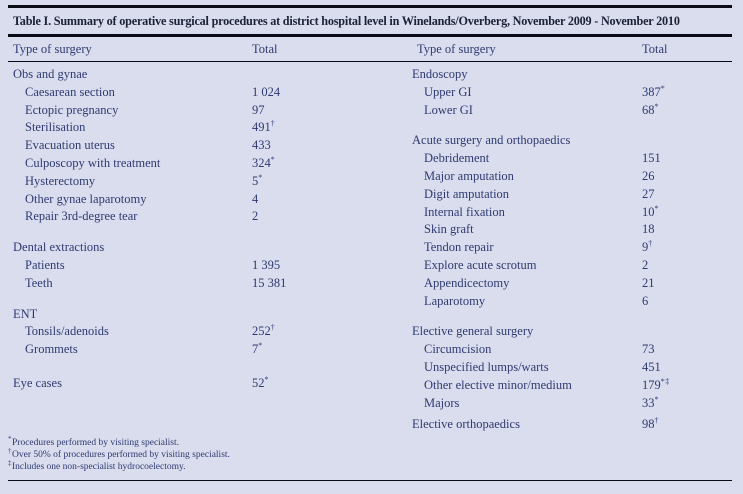  I want to click on table-row: Hysterectomy 5*, so click(189, 182).